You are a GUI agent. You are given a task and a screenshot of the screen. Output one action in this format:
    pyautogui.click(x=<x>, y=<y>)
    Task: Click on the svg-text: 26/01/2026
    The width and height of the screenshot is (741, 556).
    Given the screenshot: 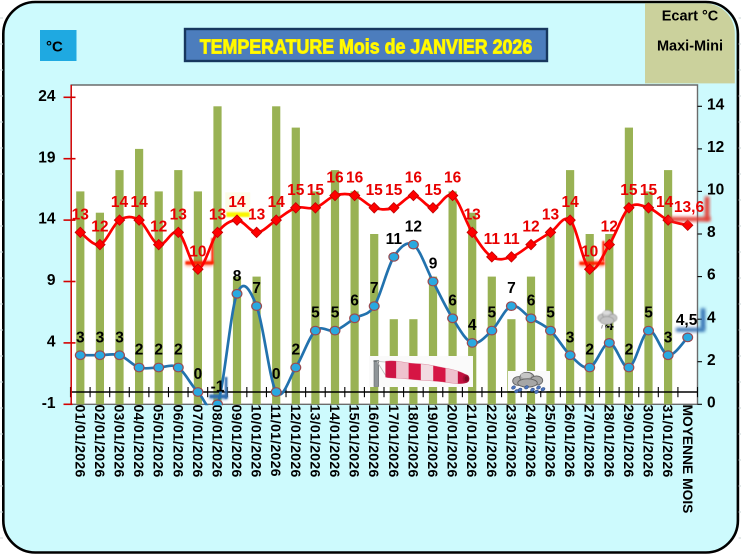 What is the action you would take?
    pyautogui.click(x=570, y=441)
    